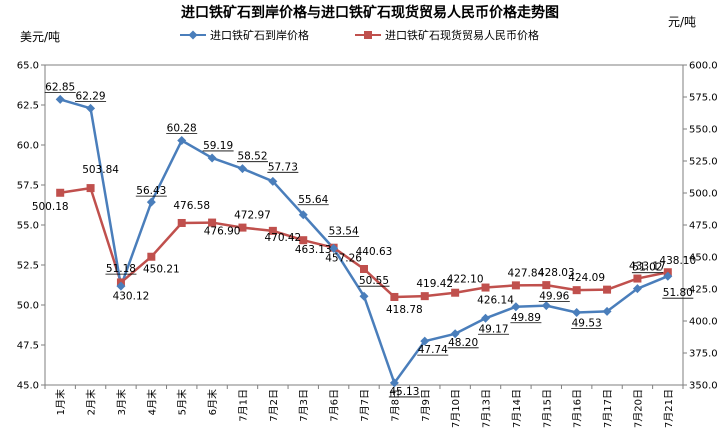 The height and width of the screenshot is (446, 725). I want to click on data-label: 424.09, so click(586, 278).